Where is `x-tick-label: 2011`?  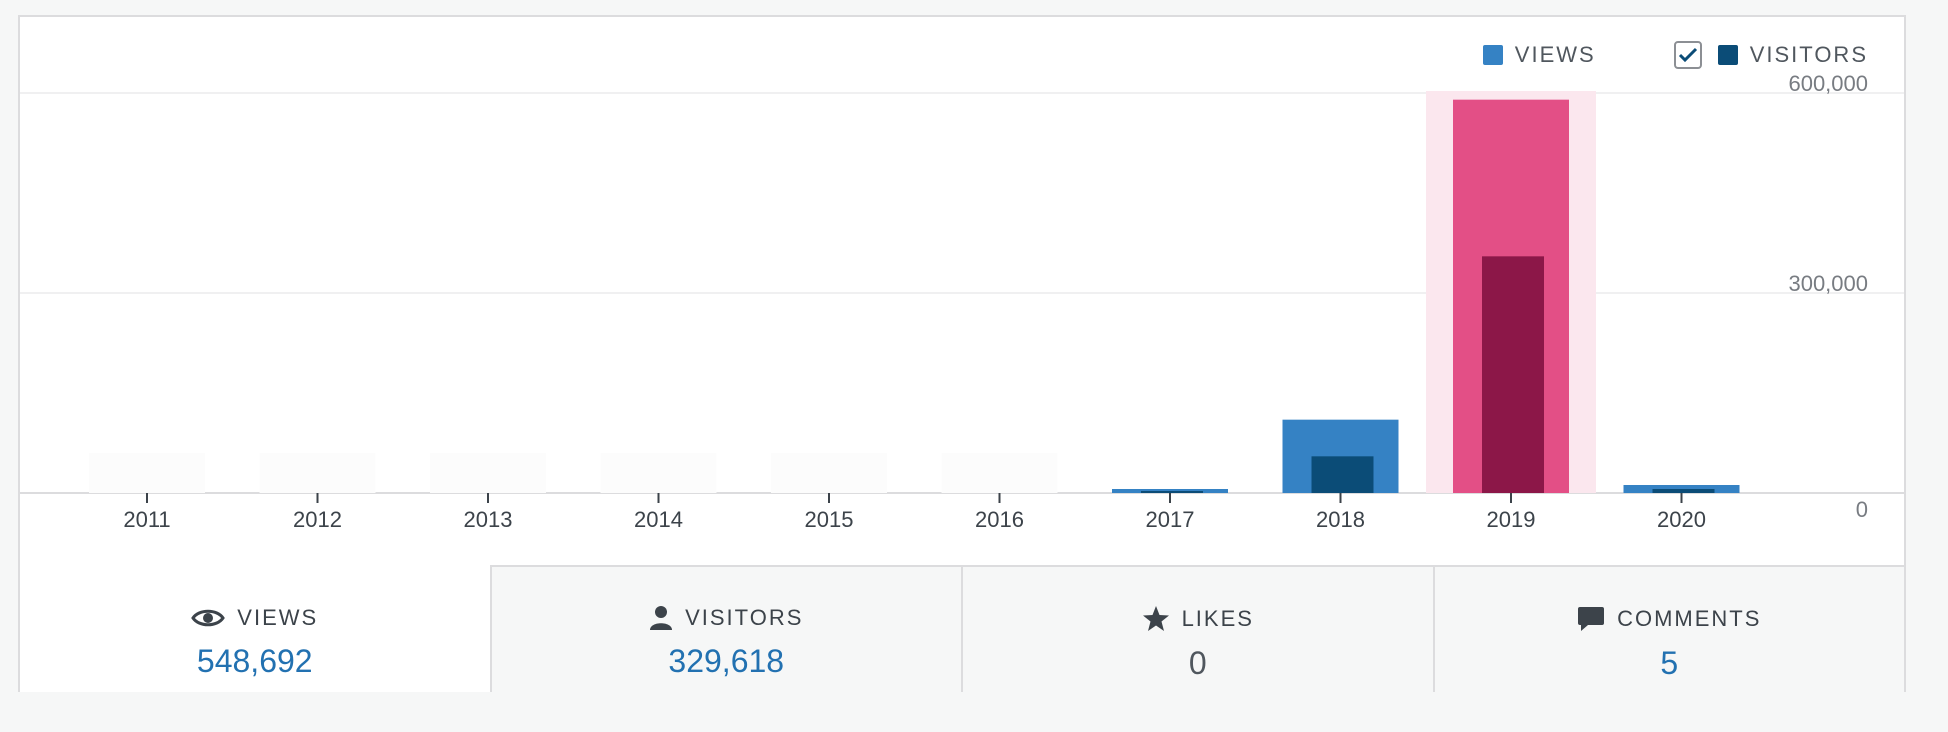
x-tick-label: 2011 is located at coordinates (146, 519).